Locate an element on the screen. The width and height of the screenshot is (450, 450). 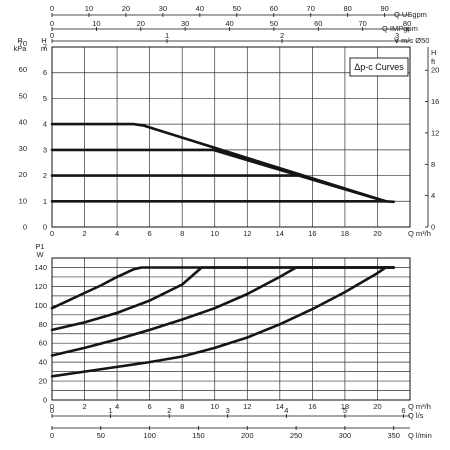
impgpm-tick-label: 70 is located at coordinates (363, 23).